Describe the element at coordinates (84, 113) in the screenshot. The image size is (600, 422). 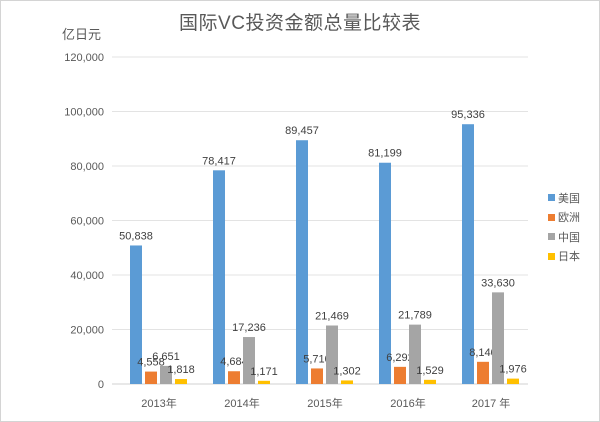
I see `y-tick-label: 100,000` at that location.